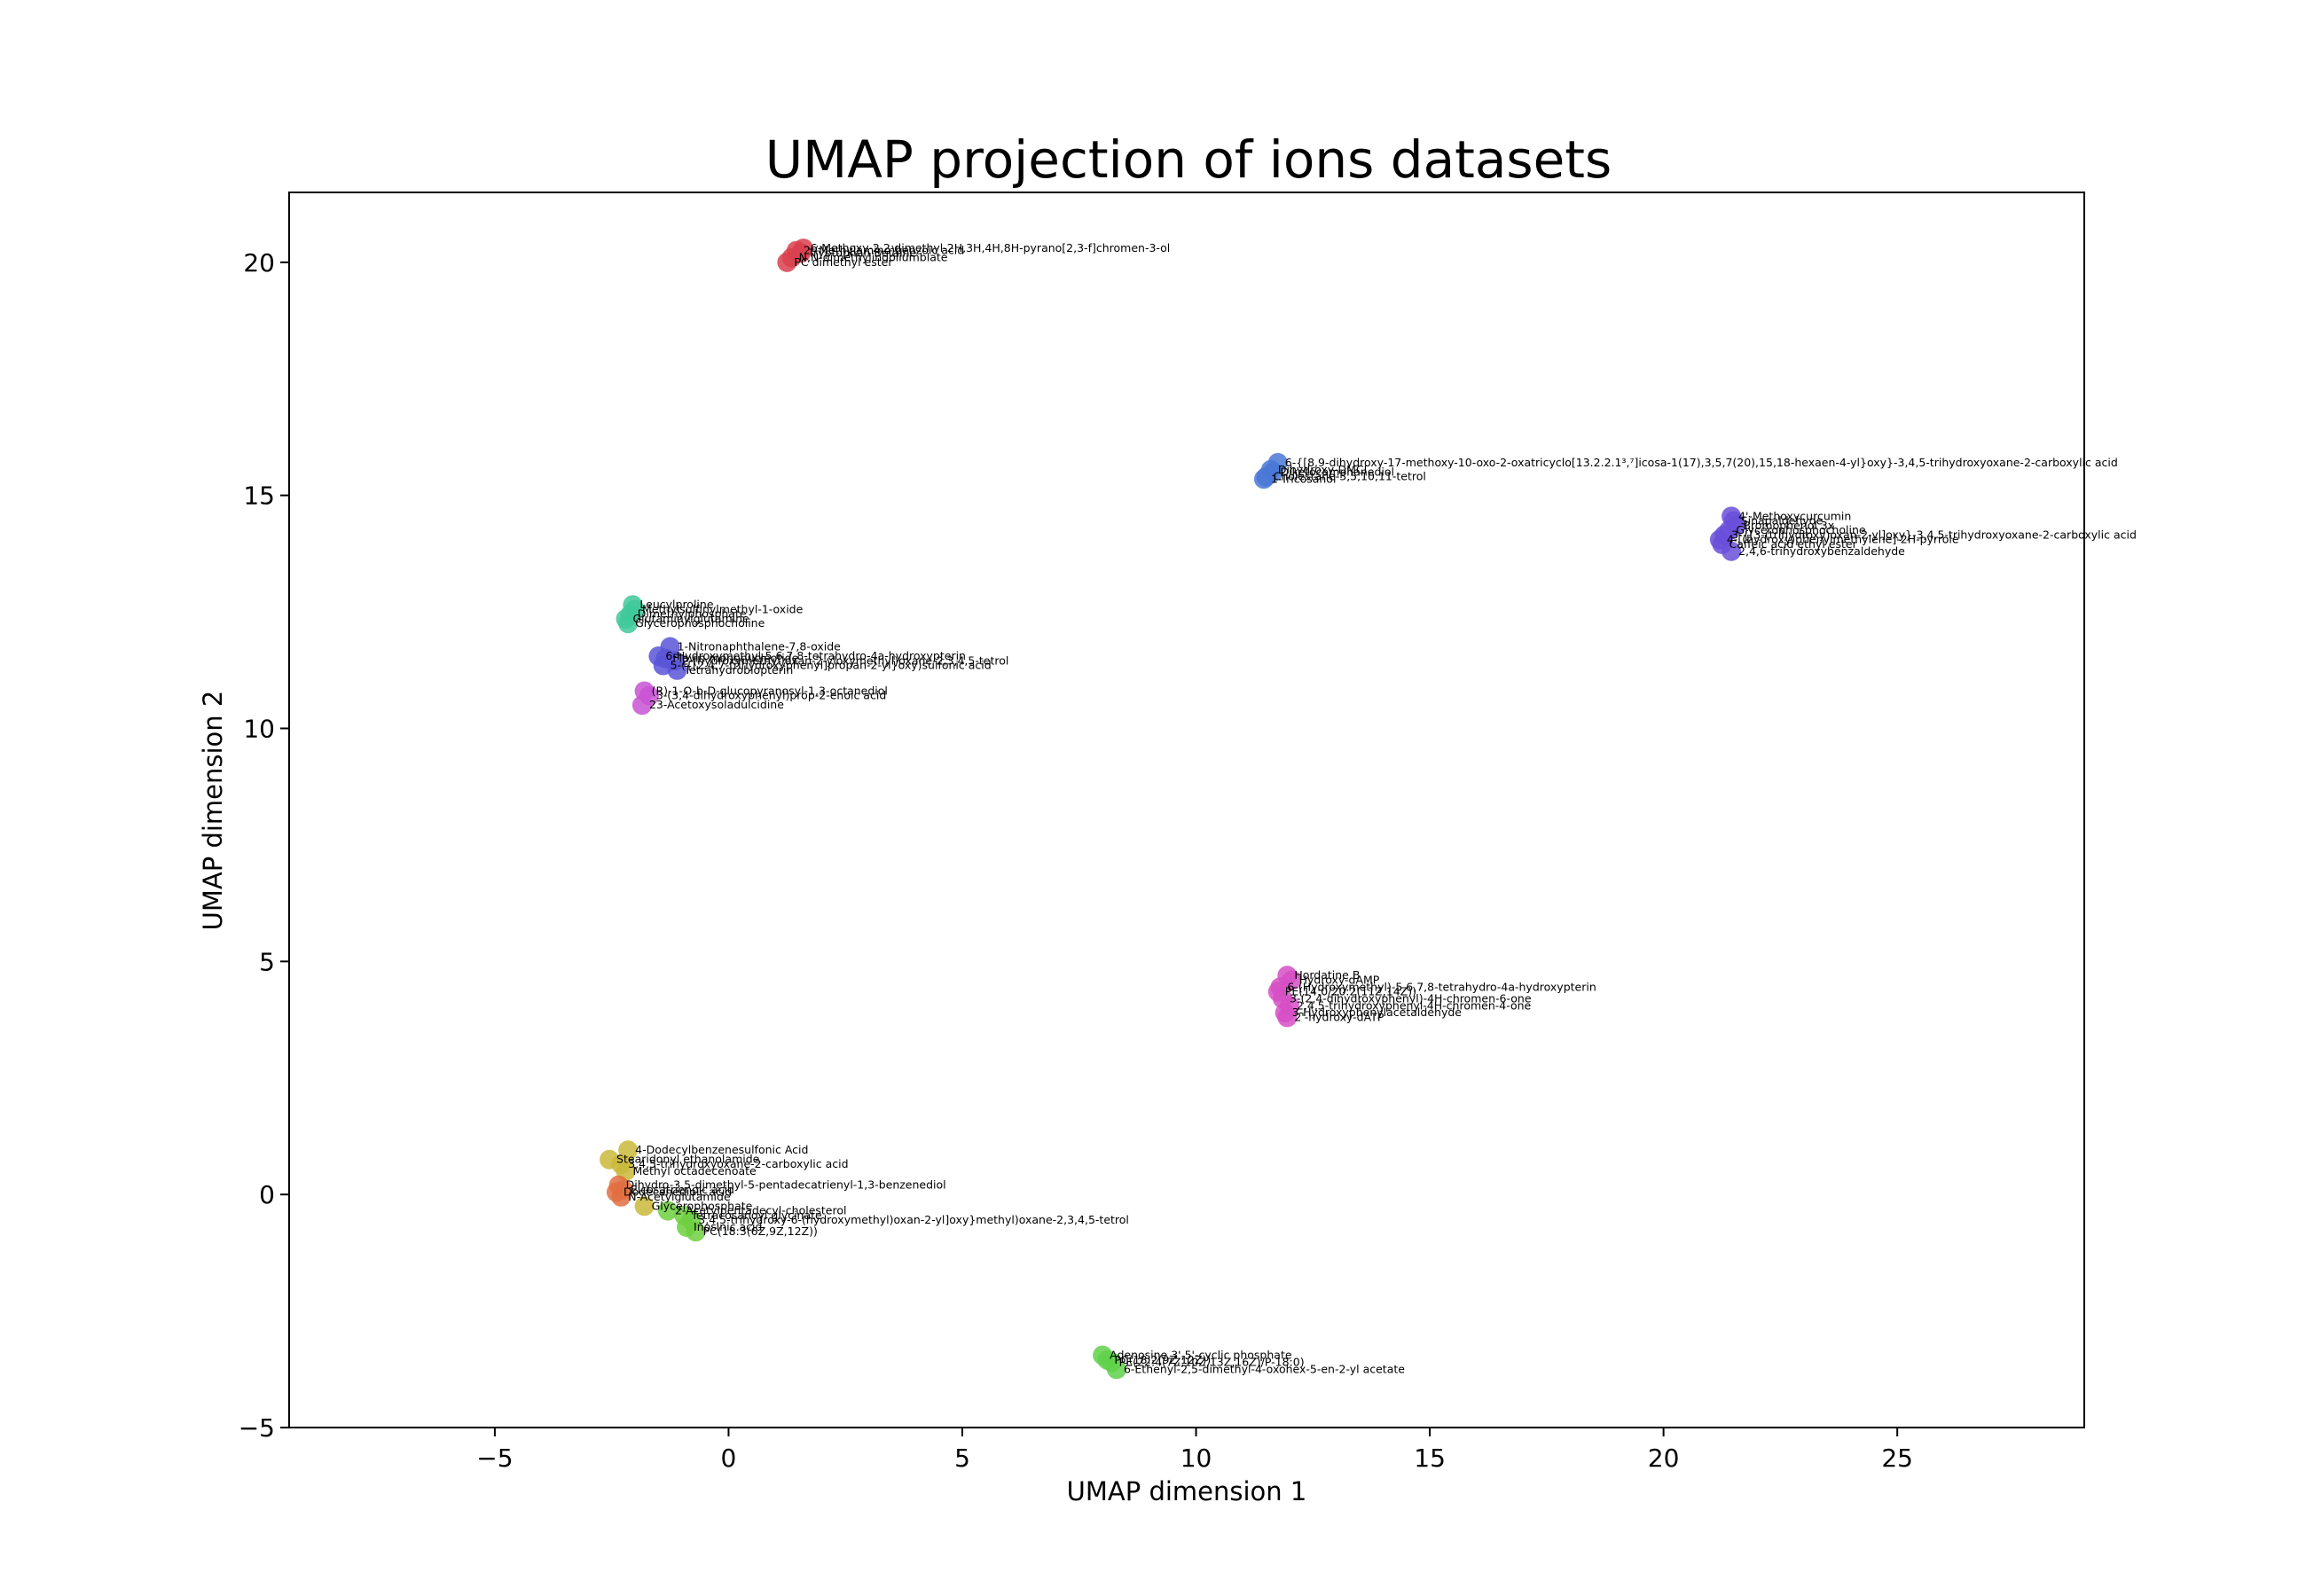 This screenshot has width=2306, height=1596. I want to click on point-label: Flavin mononucleotide, so click(735, 659).